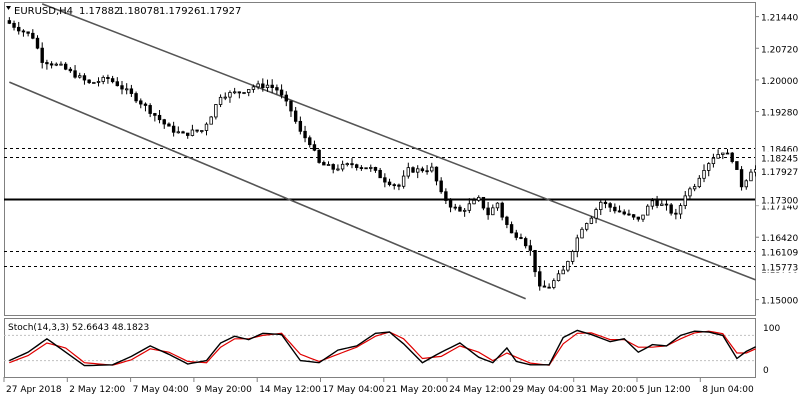  Describe the element at coordinates (778, 170) in the screenshot. I see `current-price-bg` at that location.